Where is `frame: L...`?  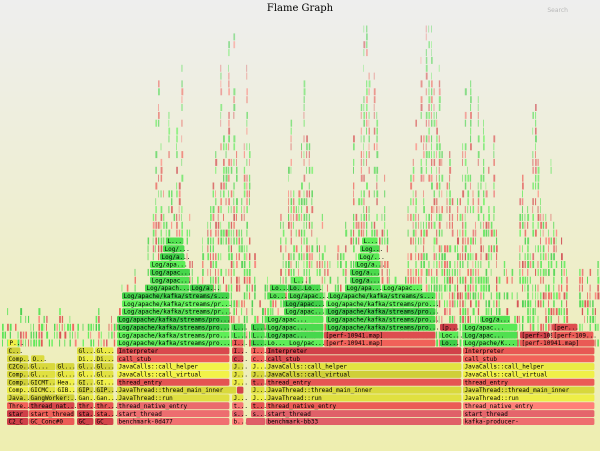 frame: L... is located at coordinates (370, 241).